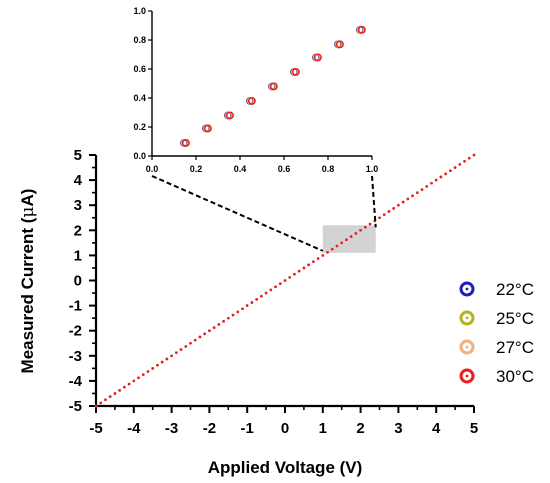  What do you see at coordinates (374, 201) in the screenshot?
I see `connector-right` at bounding box center [374, 201].